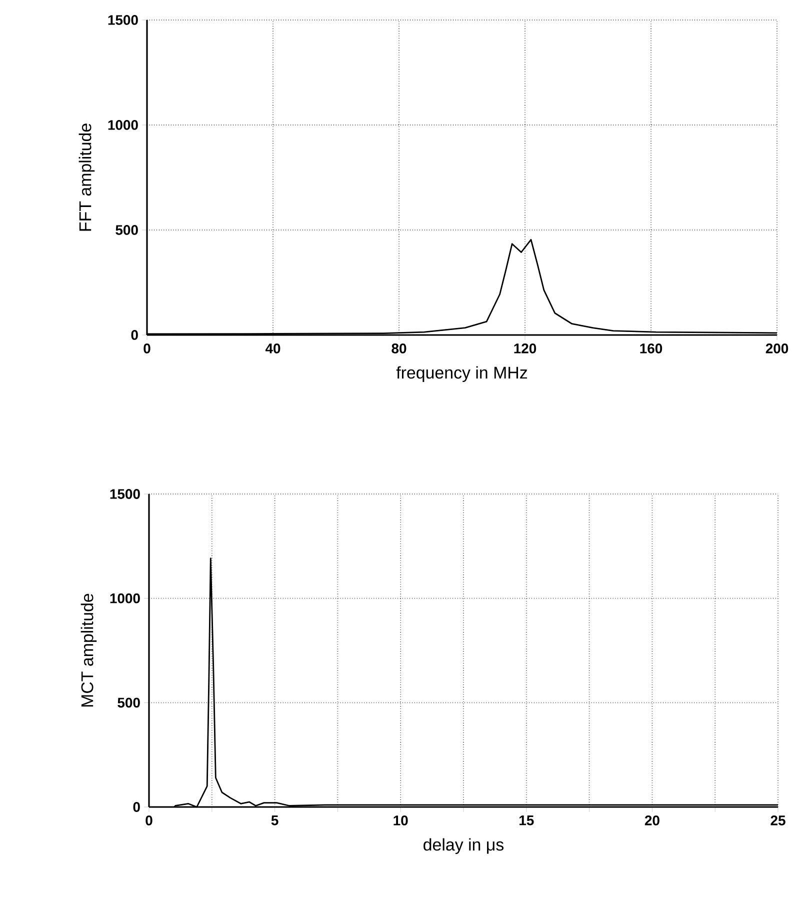  I want to click on x-tick-label: 10, so click(401, 821).